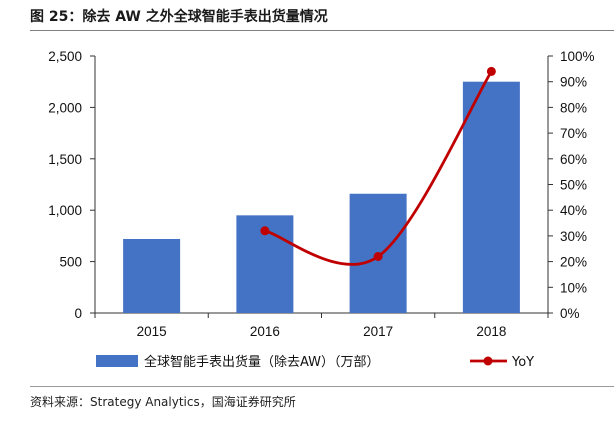 This screenshot has width=614, height=429. What do you see at coordinates (65, 107) in the screenshot?
I see `left-tick-label: 2,000` at bounding box center [65, 107].